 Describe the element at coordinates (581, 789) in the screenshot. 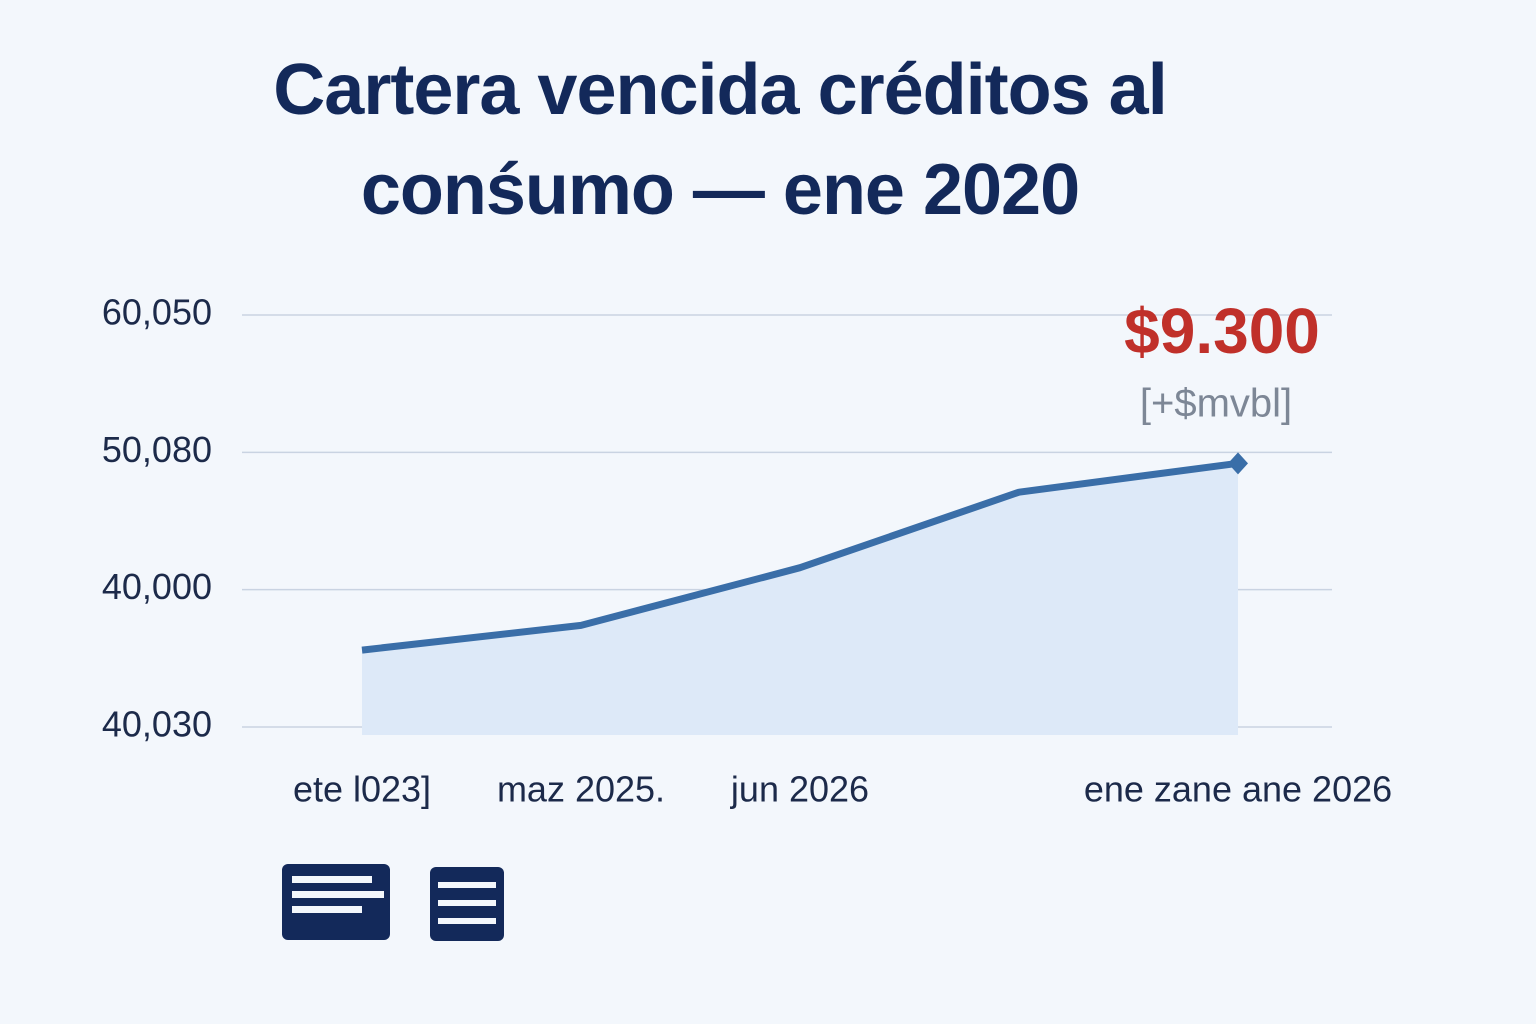

I see `x-tick-label: maz 2025.` at that location.